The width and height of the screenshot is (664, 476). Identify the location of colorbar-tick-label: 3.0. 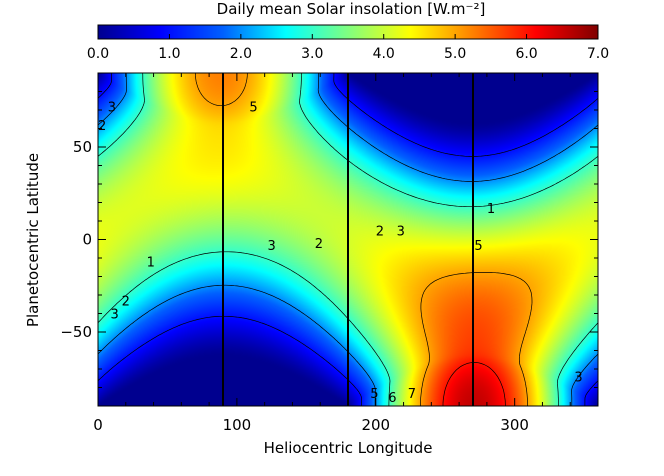
(312, 54).